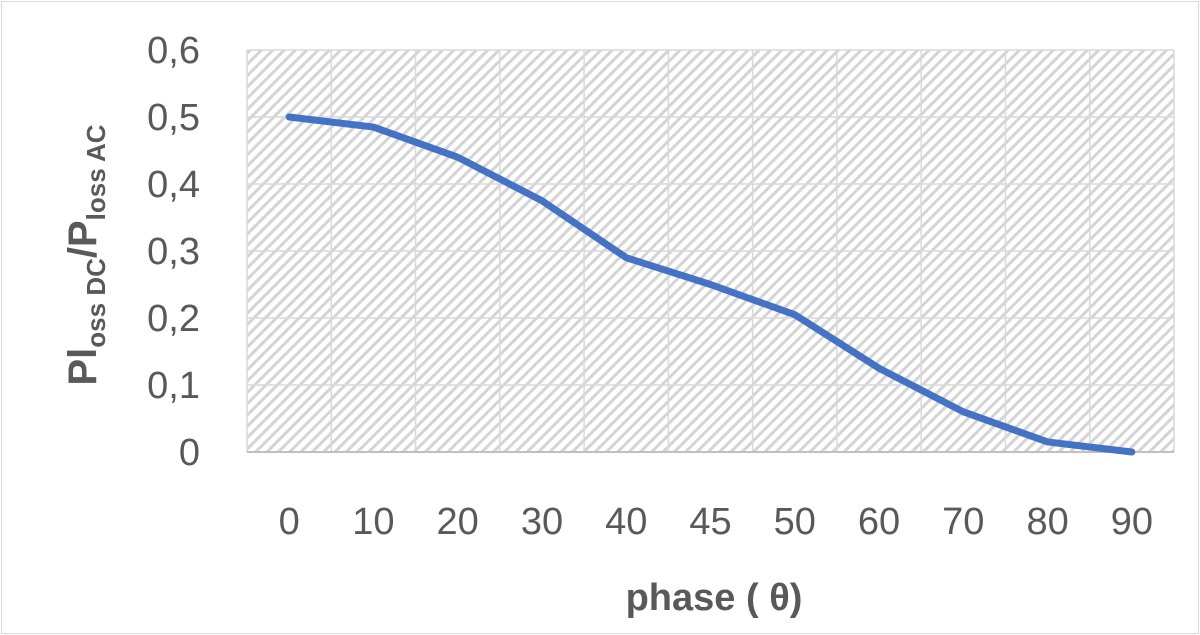  I want to click on y-tick-labels: 0 0,1 0,2 0,3 0,4 0,5 0,6, so click(173, 252).